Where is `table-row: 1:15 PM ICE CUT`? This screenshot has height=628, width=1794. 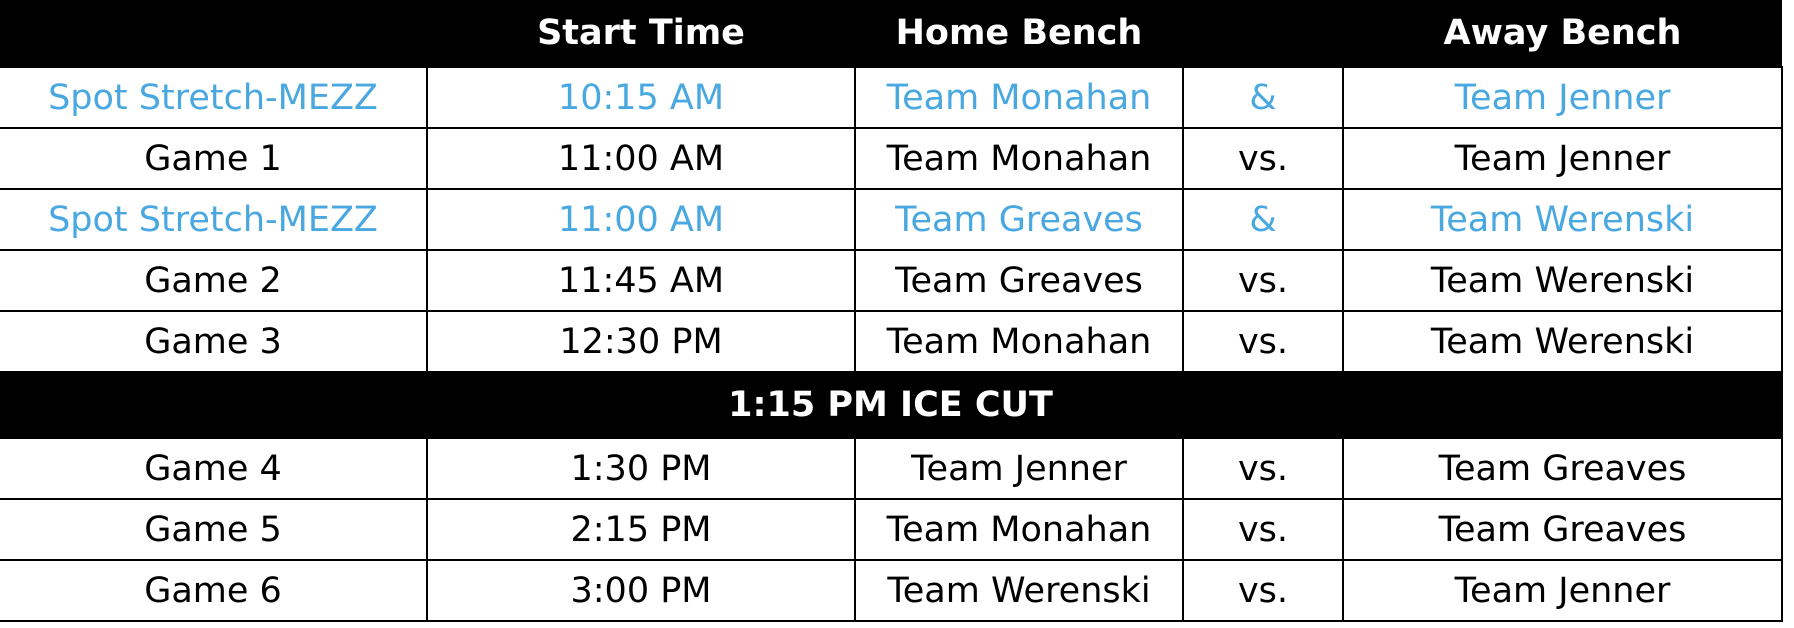
table-row: 1:15 PM ICE CUT is located at coordinates (891, 405).